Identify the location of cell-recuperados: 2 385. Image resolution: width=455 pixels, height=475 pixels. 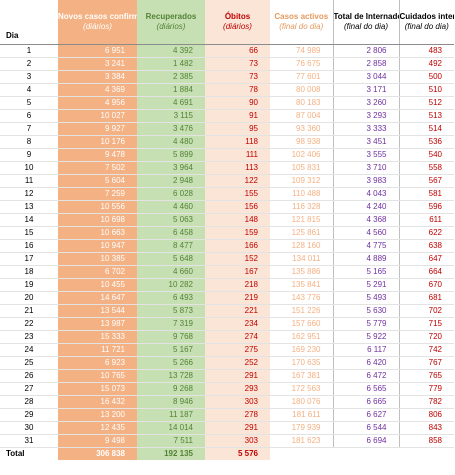
(171, 77).